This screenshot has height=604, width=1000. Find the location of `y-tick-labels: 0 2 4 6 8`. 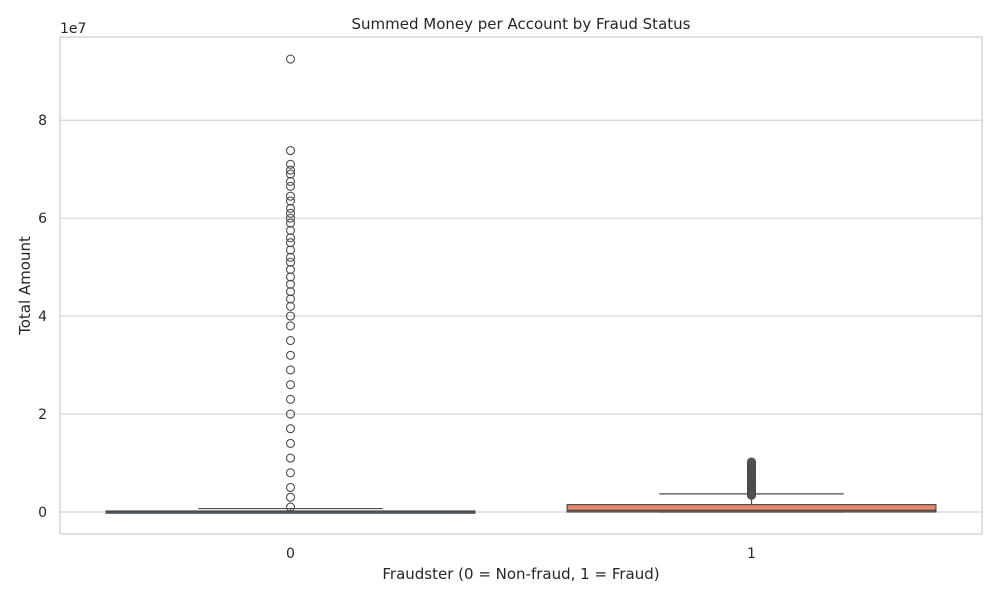

y-tick-labels: 0 2 4 6 8 is located at coordinates (42, 317).